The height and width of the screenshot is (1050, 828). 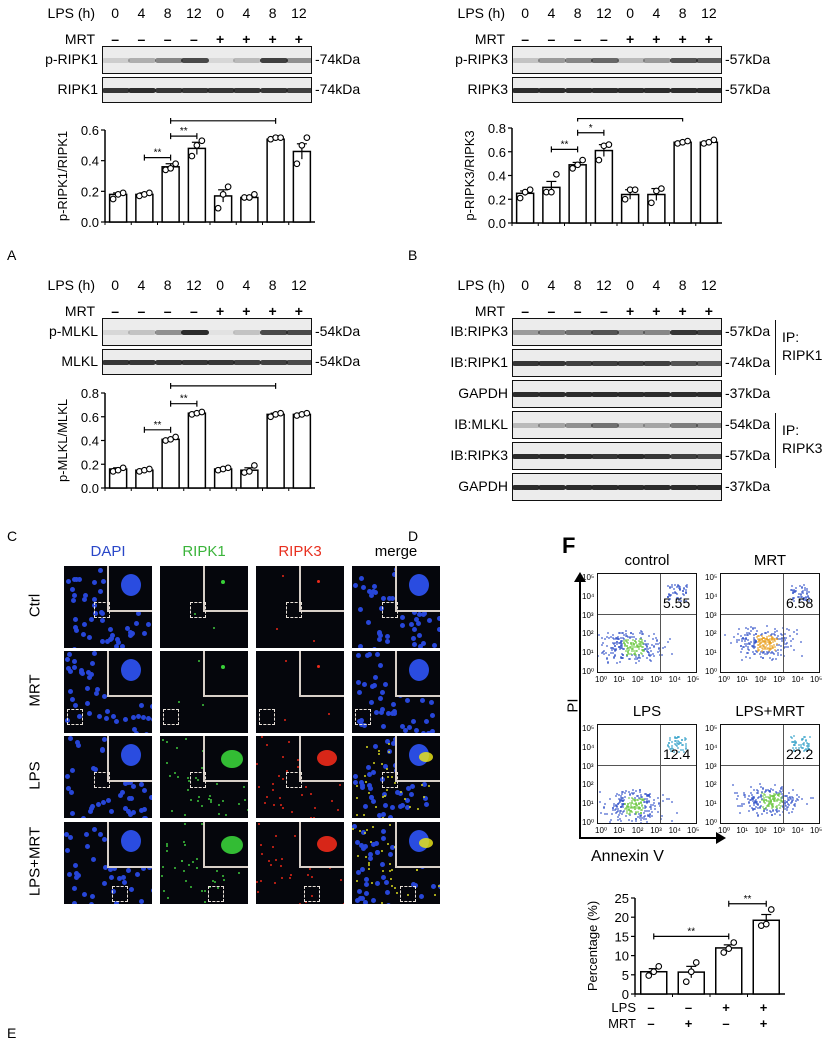 I want to click on inset-nucleus, so click(x=419, y=585).